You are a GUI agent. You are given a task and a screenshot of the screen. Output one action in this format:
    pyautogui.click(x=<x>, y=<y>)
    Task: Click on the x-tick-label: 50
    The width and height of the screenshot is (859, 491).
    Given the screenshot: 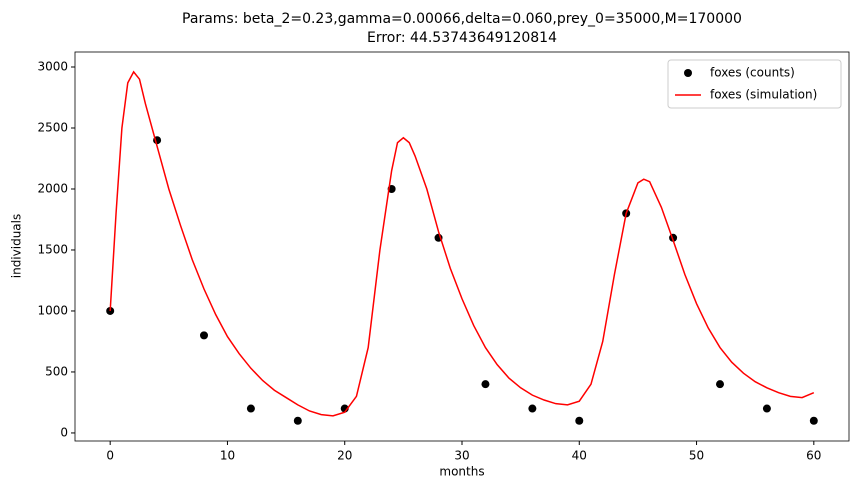 What is the action you would take?
    pyautogui.click(x=696, y=456)
    